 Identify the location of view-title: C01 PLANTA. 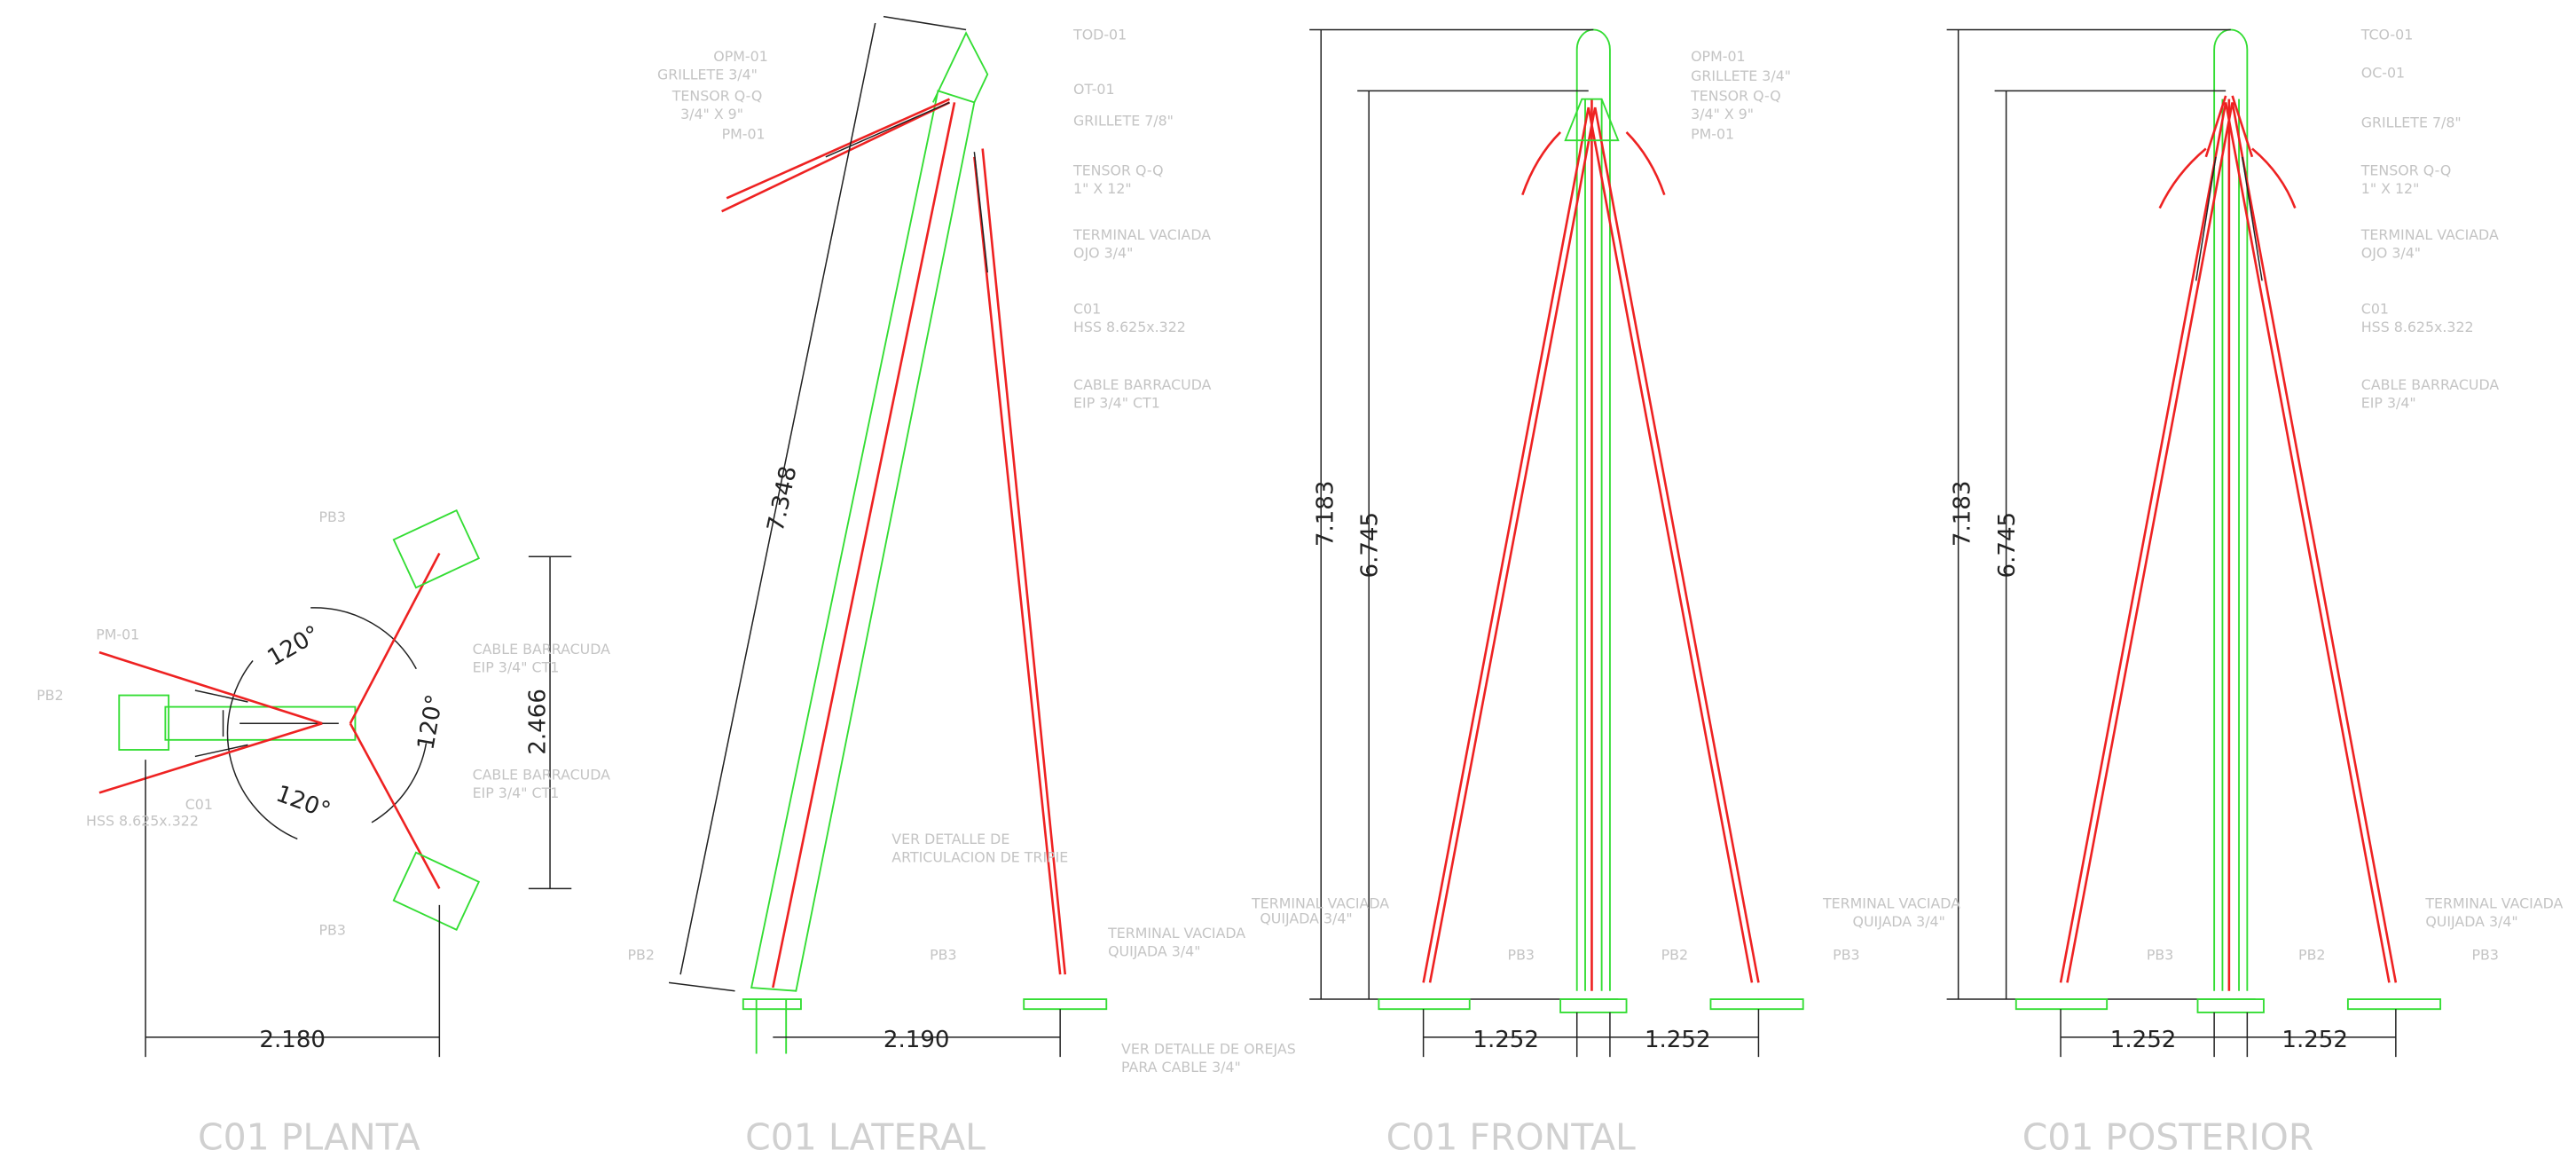
(309, 1136).